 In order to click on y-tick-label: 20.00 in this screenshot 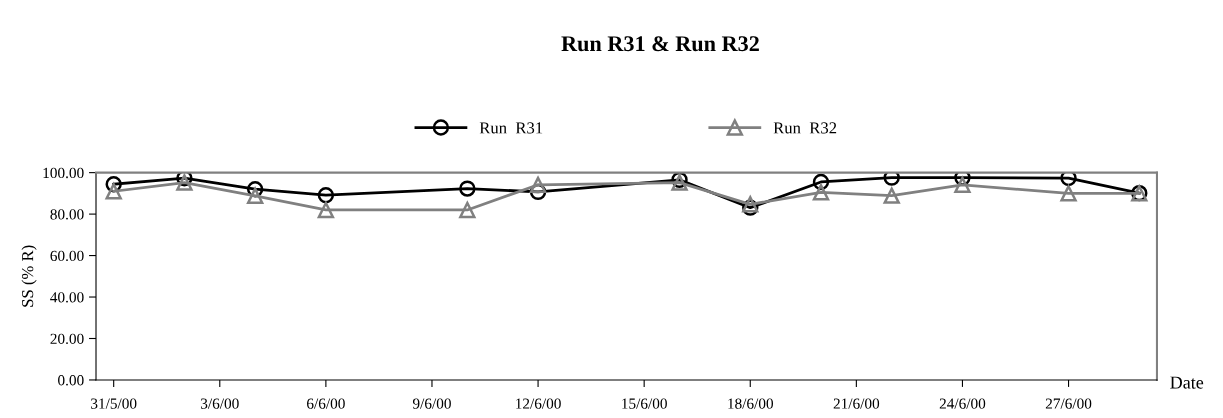, I will do `click(67, 339)`.